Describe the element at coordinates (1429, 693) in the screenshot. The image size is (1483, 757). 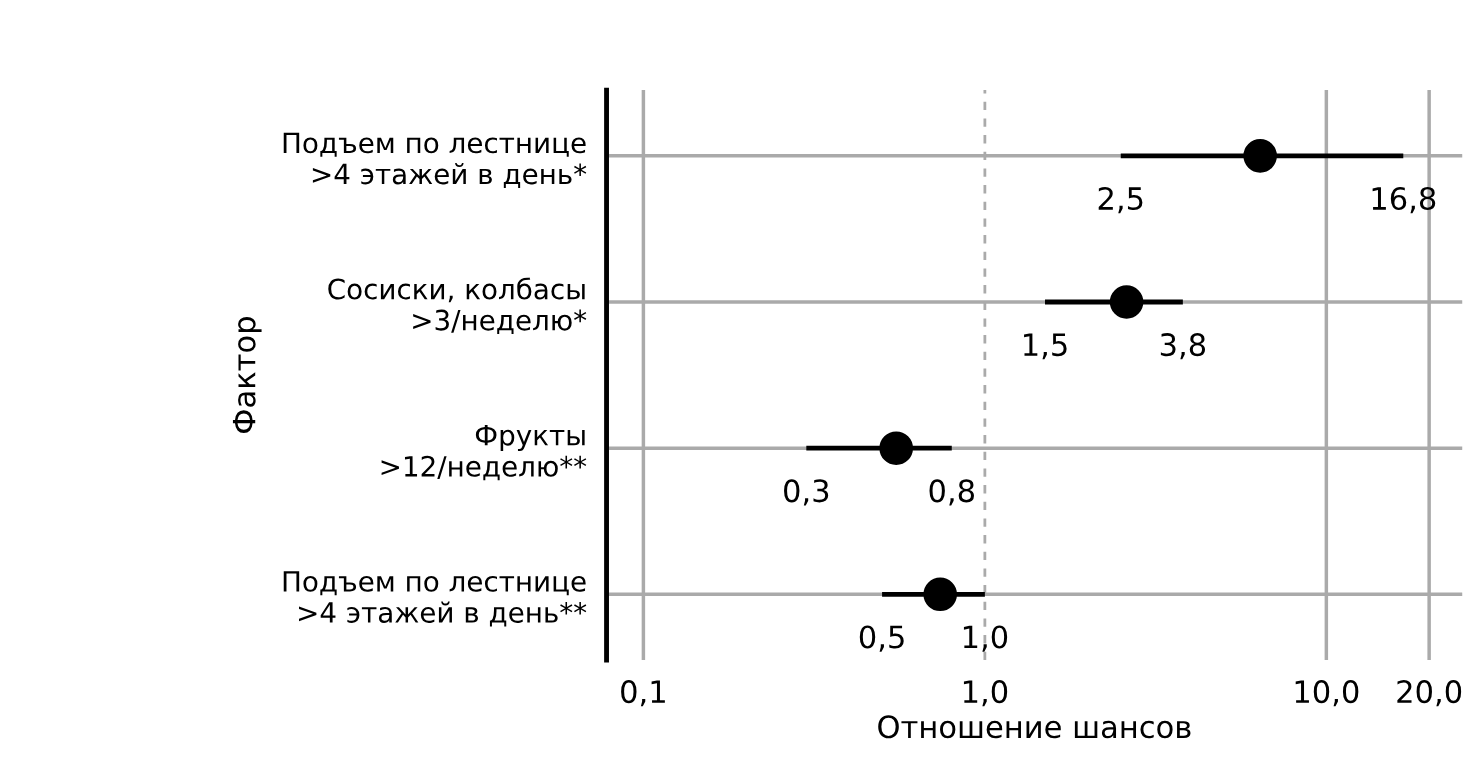
I see `x-tick-label: 20,0` at that location.